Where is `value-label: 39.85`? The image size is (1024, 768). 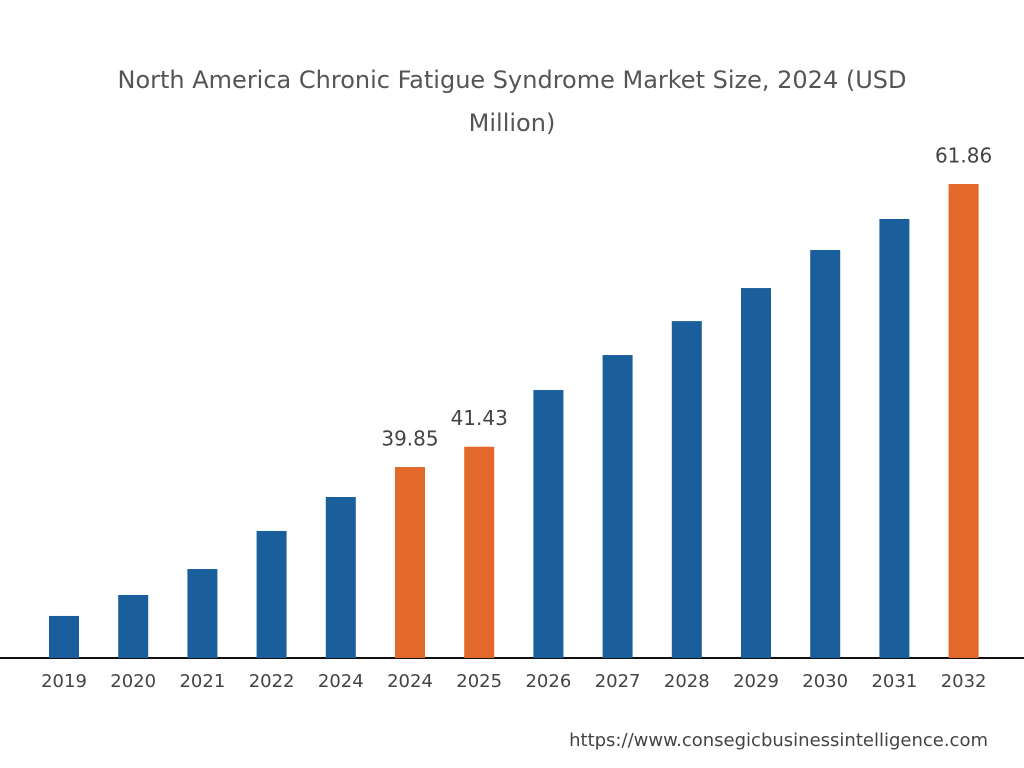 value-label: 39.85 is located at coordinates (409, 439).